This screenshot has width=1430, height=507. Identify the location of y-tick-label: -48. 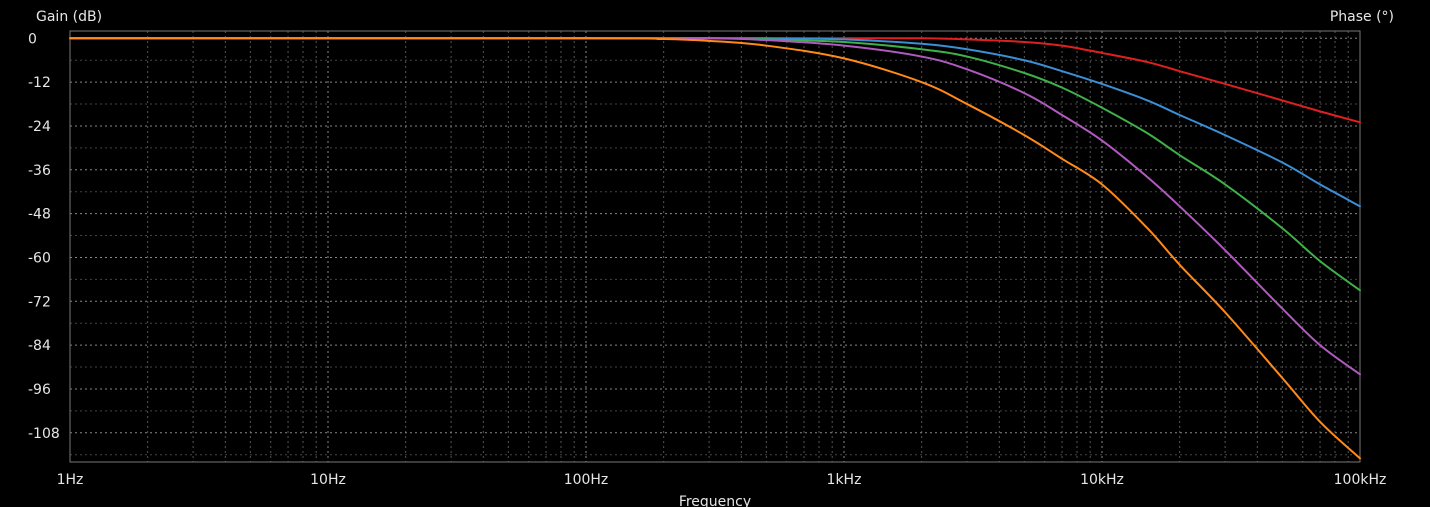
(39, 215).